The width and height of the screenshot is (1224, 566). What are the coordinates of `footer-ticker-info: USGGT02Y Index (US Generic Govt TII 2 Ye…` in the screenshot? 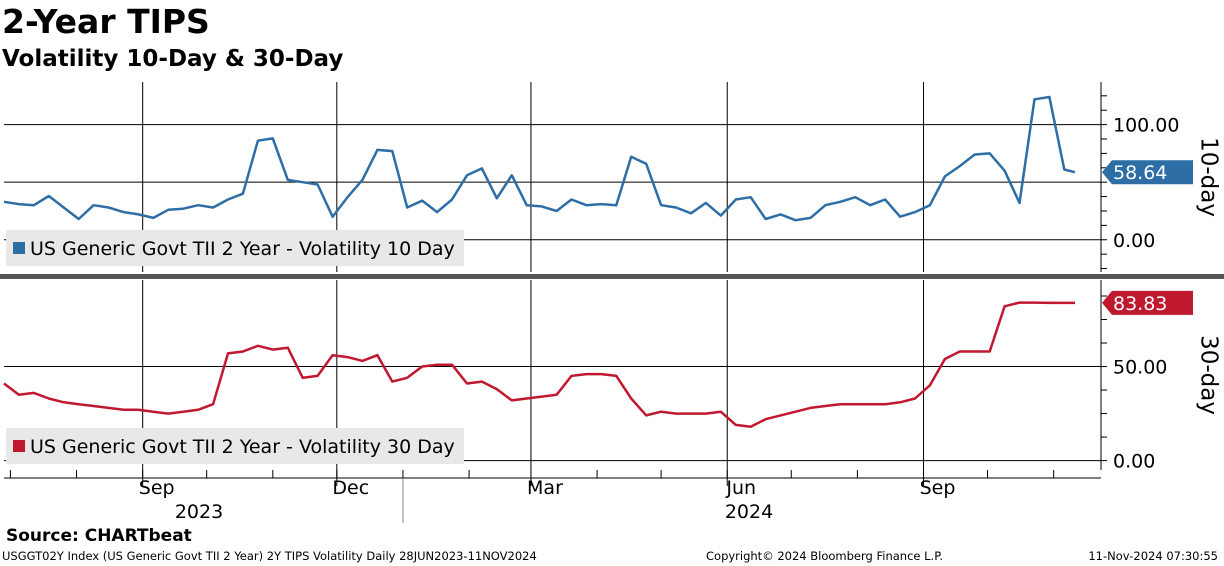 It's located at (269, 556).